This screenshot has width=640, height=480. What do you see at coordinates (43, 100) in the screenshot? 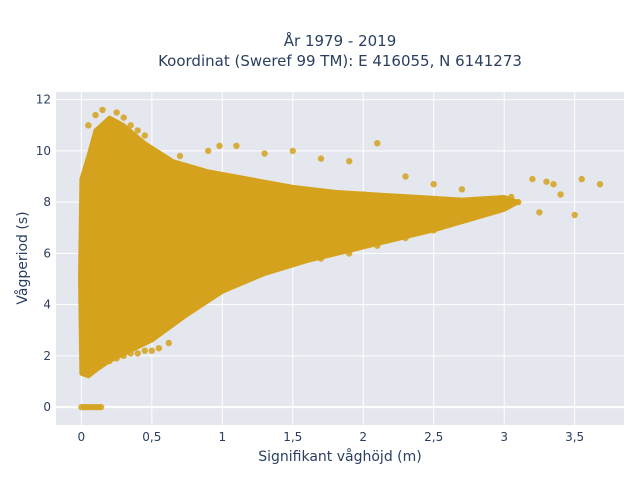
I see `y-tick-label: 12` at bounding box center [43, 100].